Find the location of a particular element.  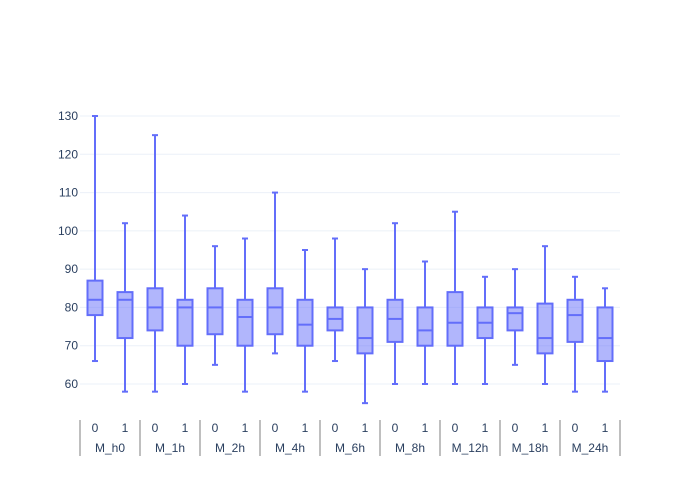

x-group-label: M_4h is located at coordinates (290, 448).